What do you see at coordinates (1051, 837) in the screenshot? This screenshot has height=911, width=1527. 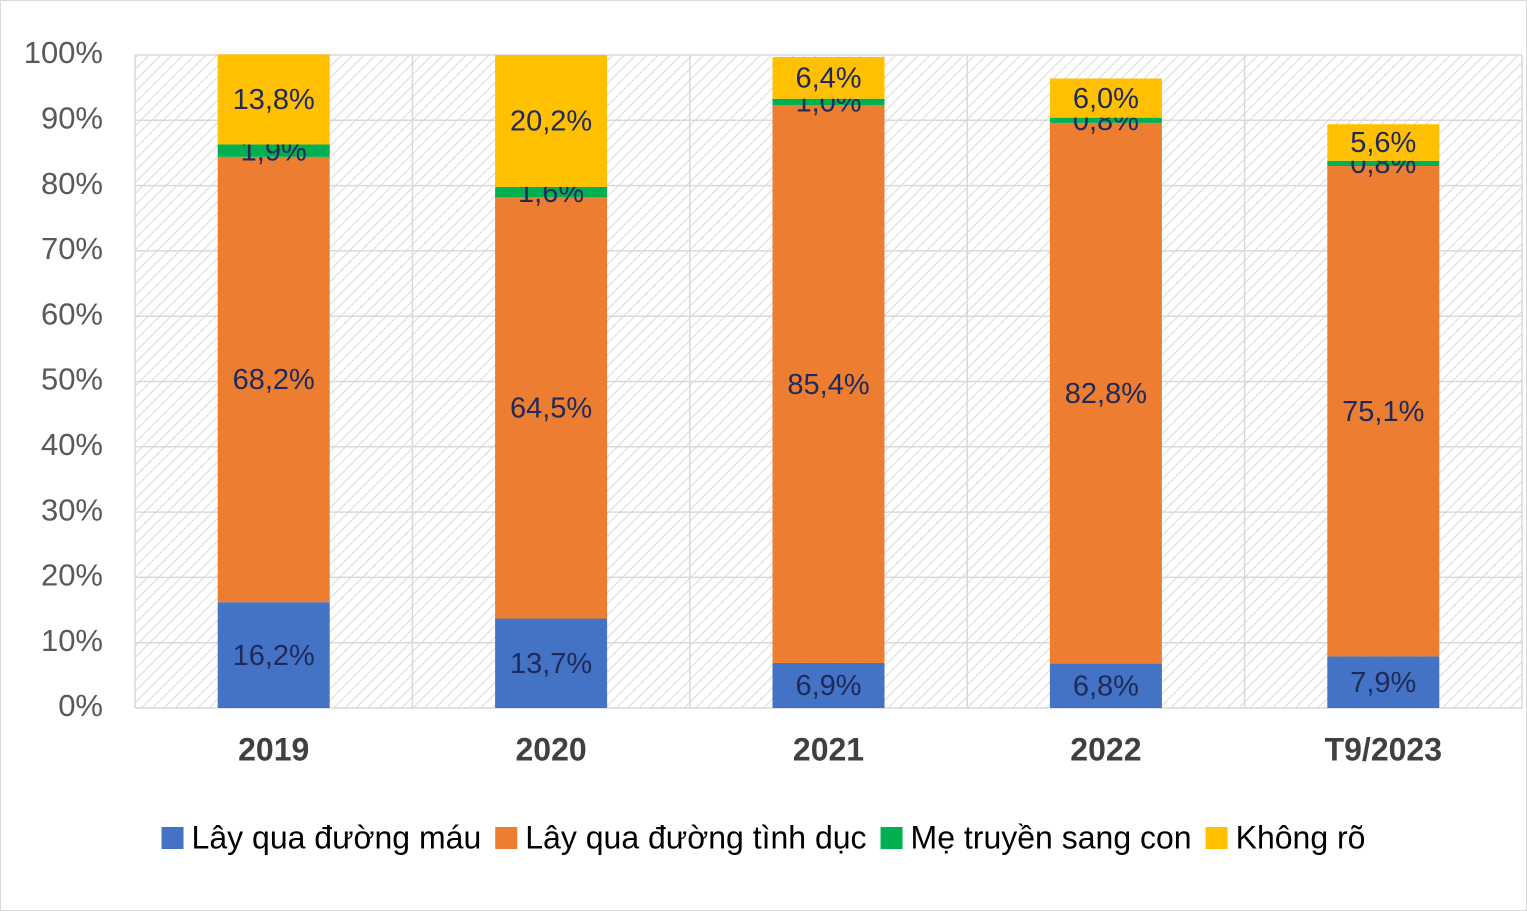 I see `legend-label: Mẹ truyền sang con` at bounding box center [1051, 837].